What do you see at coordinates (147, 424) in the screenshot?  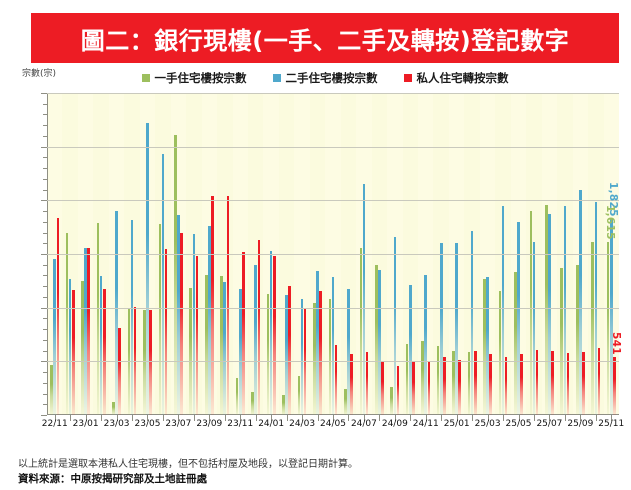 I see `x-axis-tick-label: 23/05` at bounding box center [147, 424].